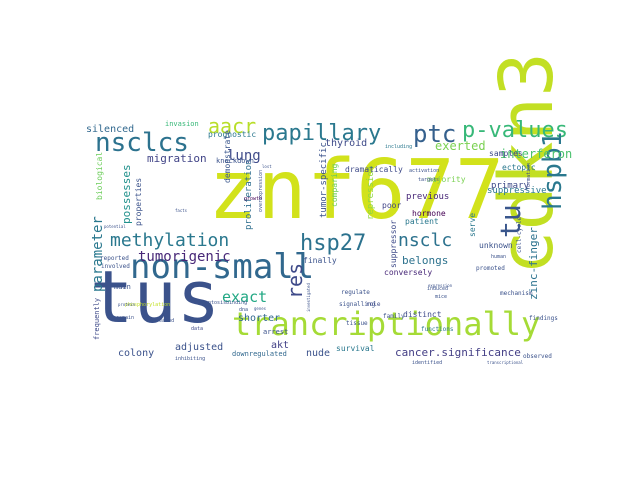 The width and height of the screenshot is (640, 480). I want to click on cloud-word-mechanism: mechanism, so click(516, 293).